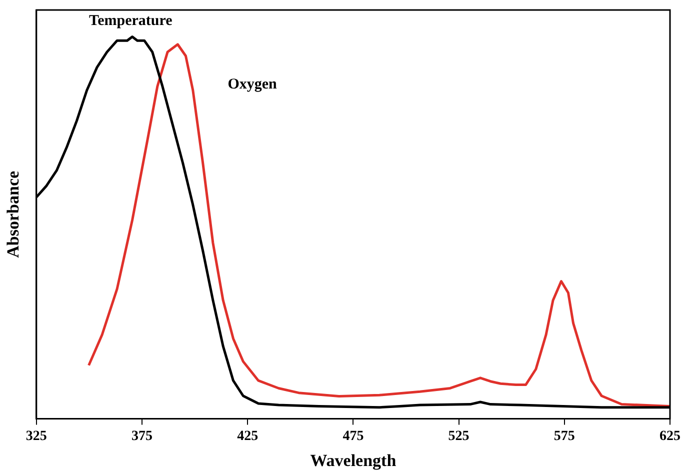 The height and width of the screenshot is (476, 686). I want to click on y-axis-title: Absorbance, so click(13, 214).